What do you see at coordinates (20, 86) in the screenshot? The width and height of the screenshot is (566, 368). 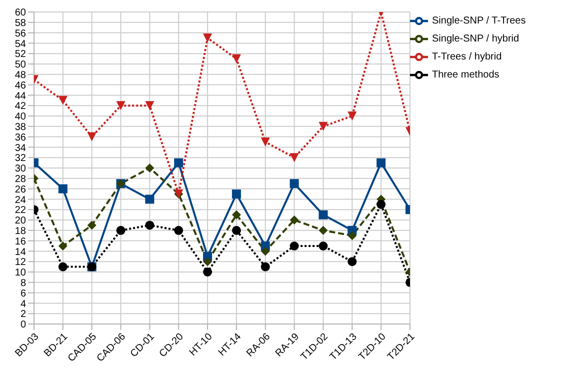 I see `y-tick-label: 46` at bounding box center [20, 86].